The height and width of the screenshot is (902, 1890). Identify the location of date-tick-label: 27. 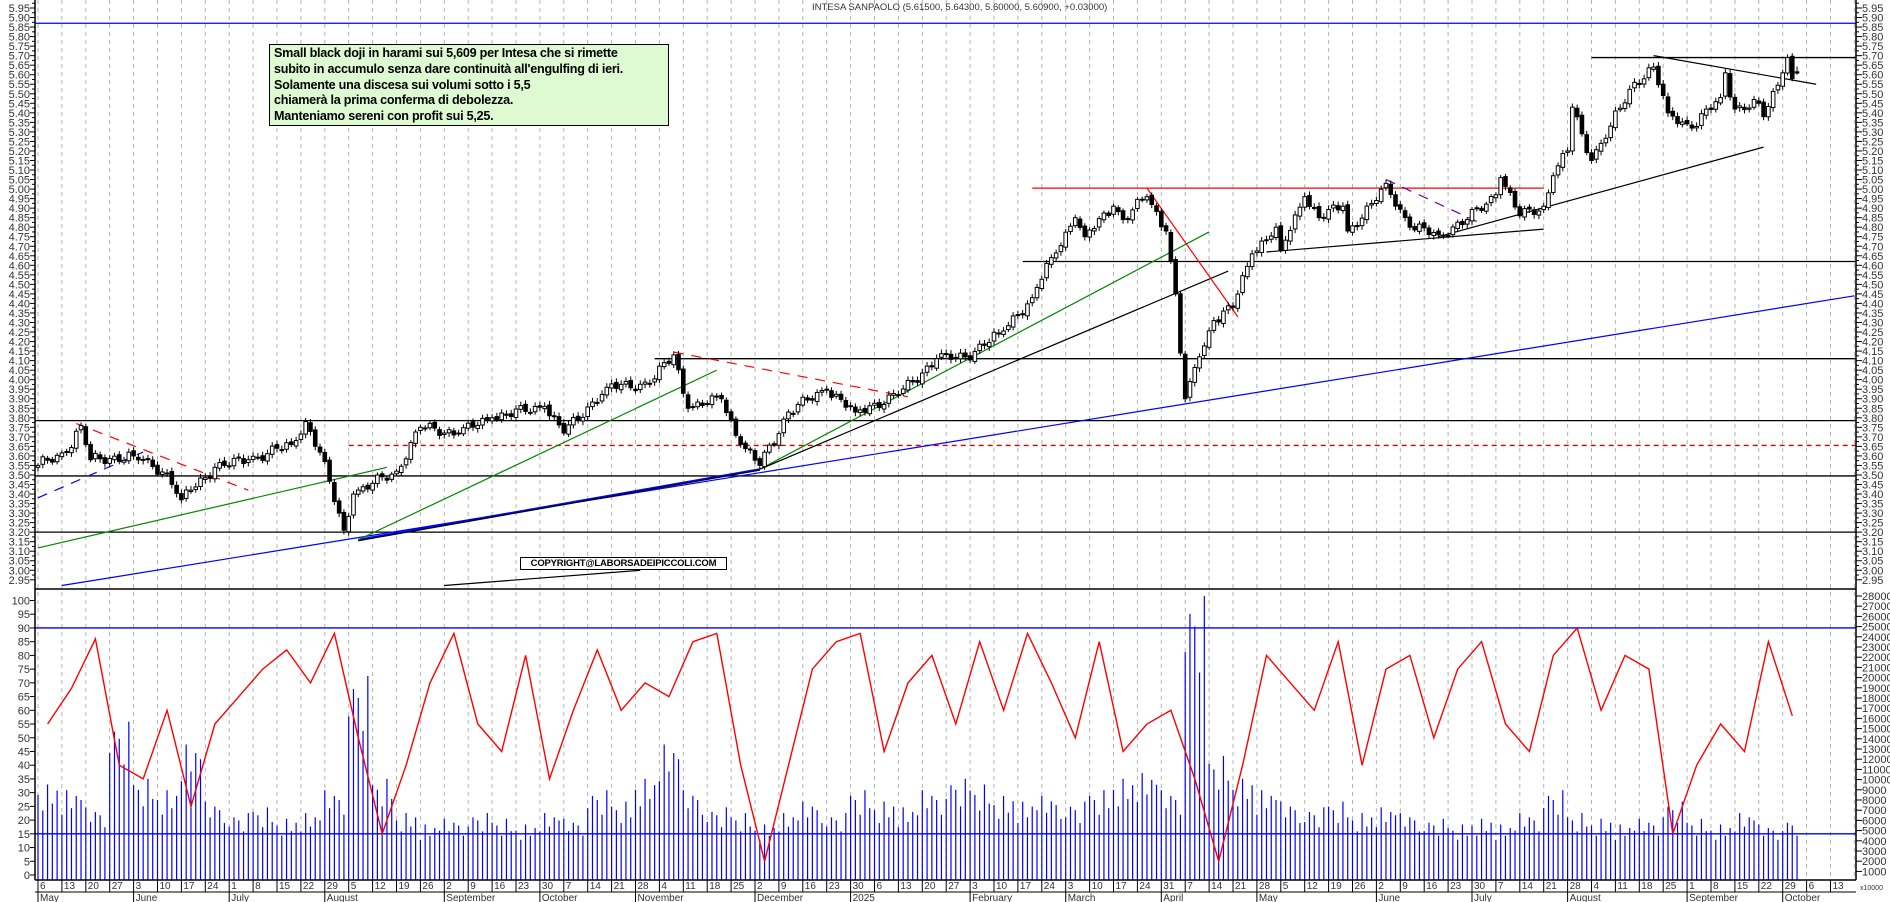
(118, 886).